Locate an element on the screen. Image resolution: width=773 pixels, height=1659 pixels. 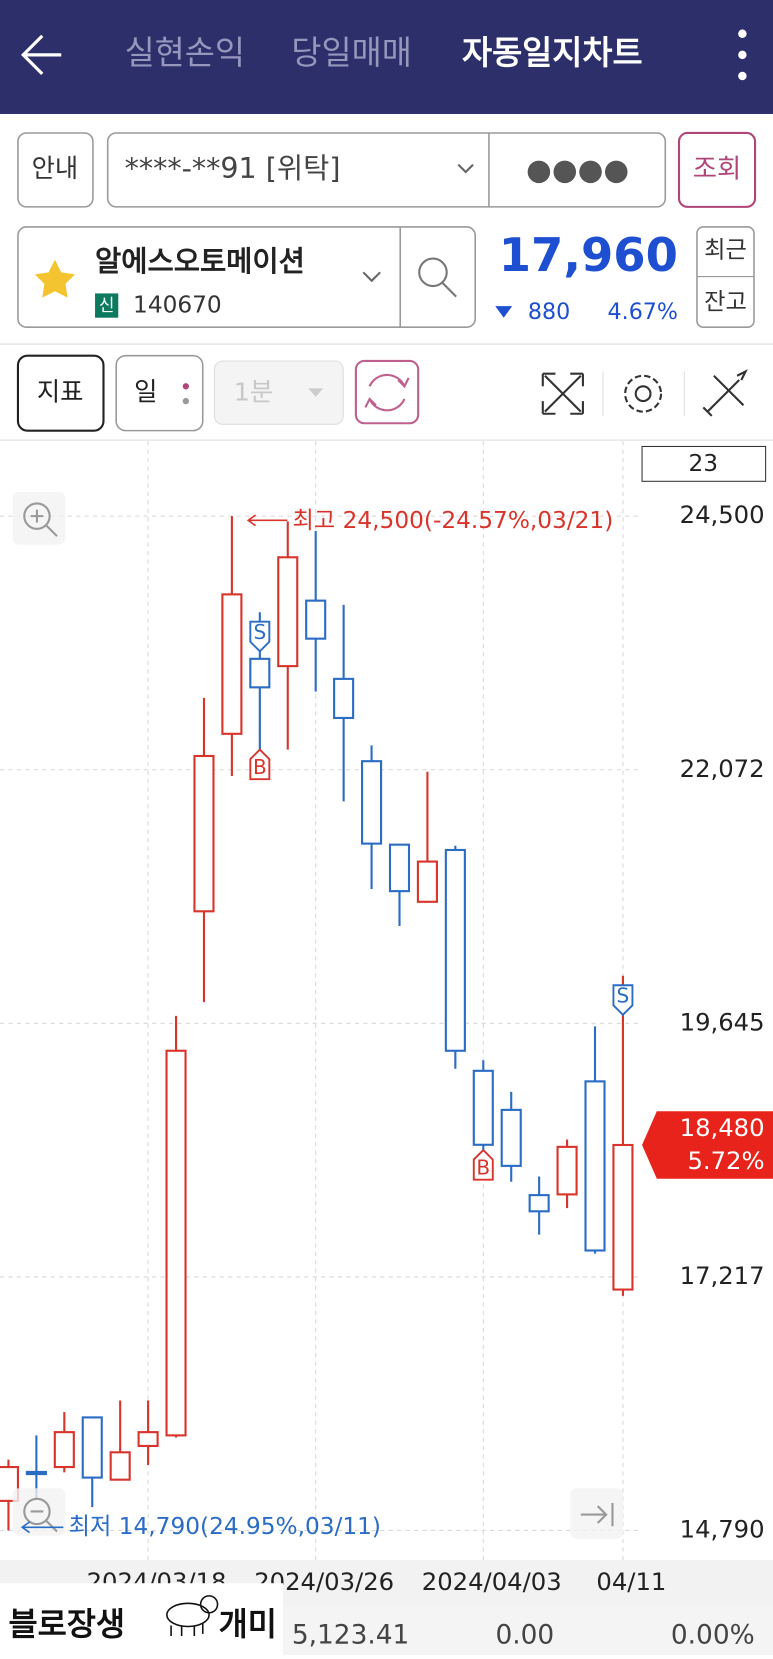
recent-label: 최근 is located at coordinates (725, 250).